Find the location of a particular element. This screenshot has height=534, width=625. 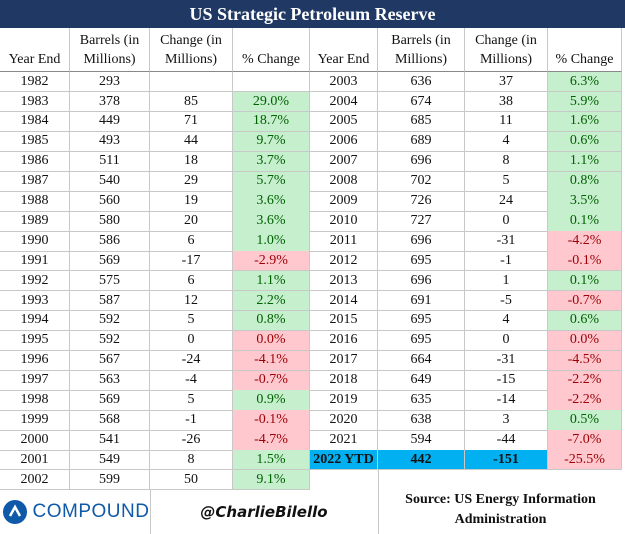

year-end-cell: 1998 is located at coordinates (35, 400).